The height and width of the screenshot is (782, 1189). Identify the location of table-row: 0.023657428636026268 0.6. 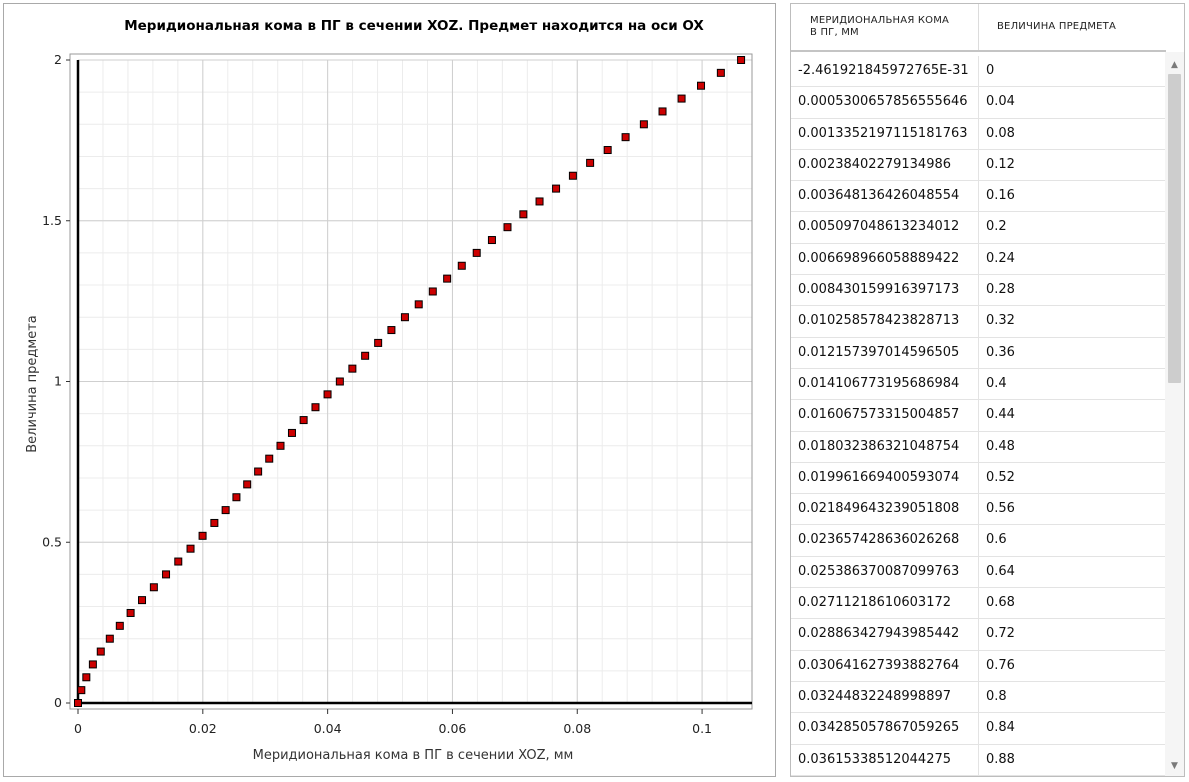
(978, 541).